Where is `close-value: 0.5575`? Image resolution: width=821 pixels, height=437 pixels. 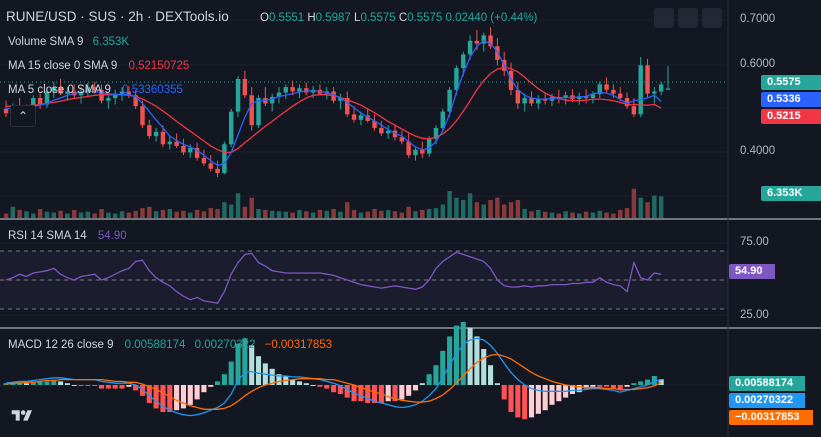 close-value: 0.5575 is located at coordinates (425, 18).